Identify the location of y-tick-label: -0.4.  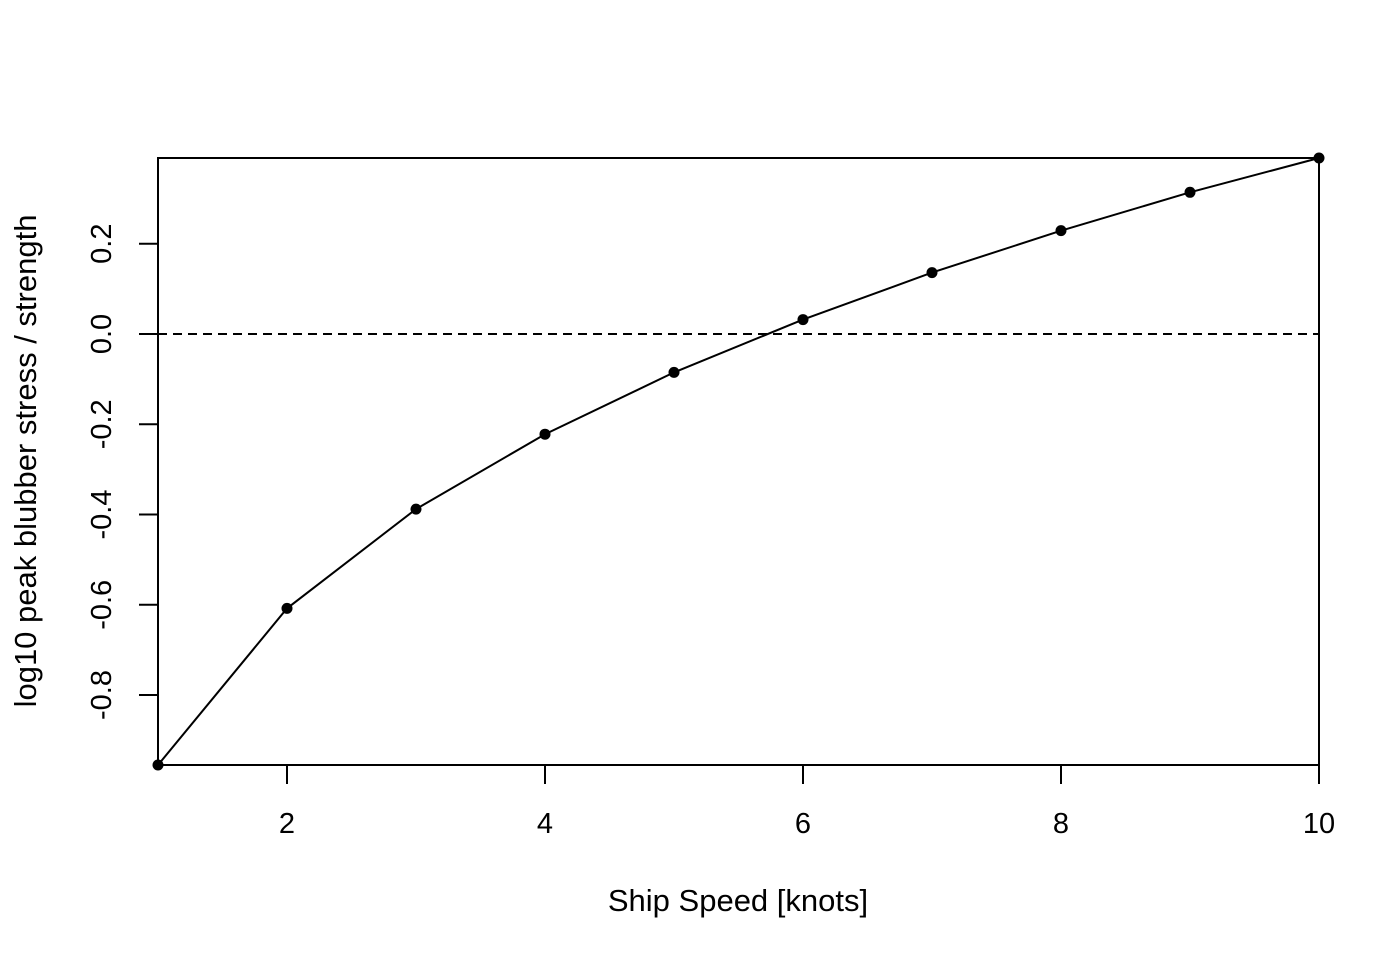
(102, 515).